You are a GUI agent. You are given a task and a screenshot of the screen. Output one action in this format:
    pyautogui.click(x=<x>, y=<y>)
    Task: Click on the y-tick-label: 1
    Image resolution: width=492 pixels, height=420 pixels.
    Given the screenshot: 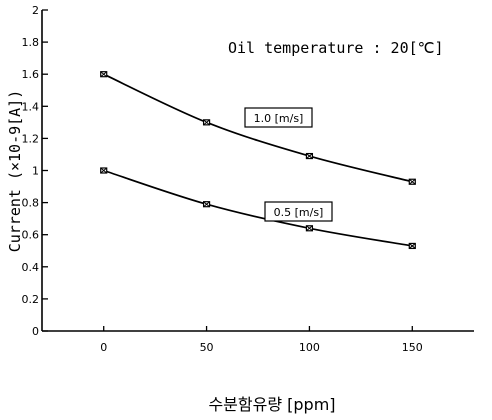 What is the action you would take?
    pyautogui.click(x=35, y=171)
    